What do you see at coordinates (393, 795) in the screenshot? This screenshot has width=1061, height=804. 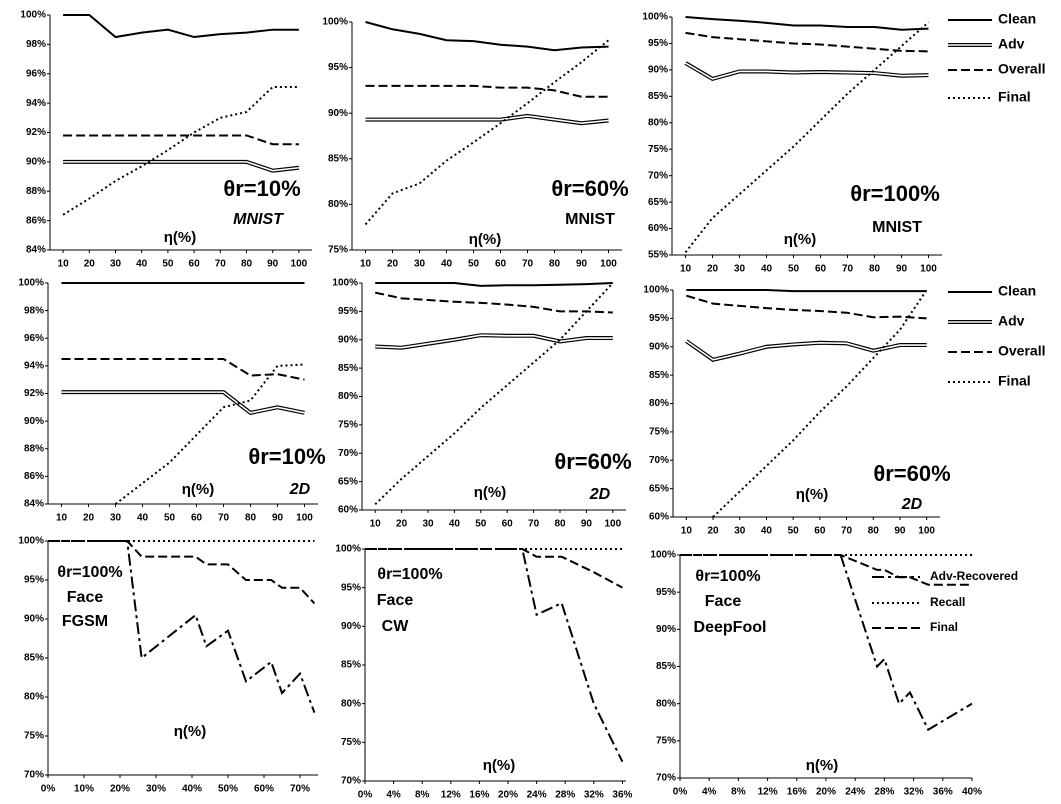 I see `x-tick-label: 4%` at bounding box center [393, 795].